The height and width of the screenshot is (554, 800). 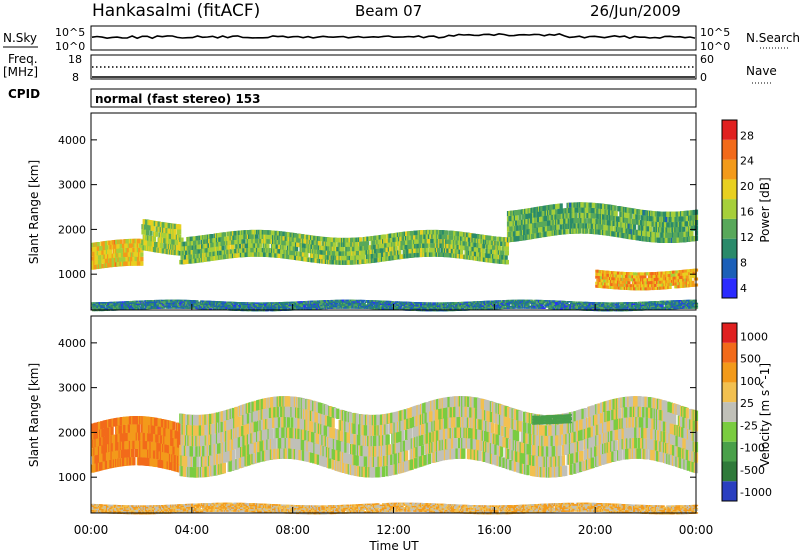 What do you see at coordinates (393, 98) in the screenshot?
I see `cpid-panel` at bounding box center [393, 98].